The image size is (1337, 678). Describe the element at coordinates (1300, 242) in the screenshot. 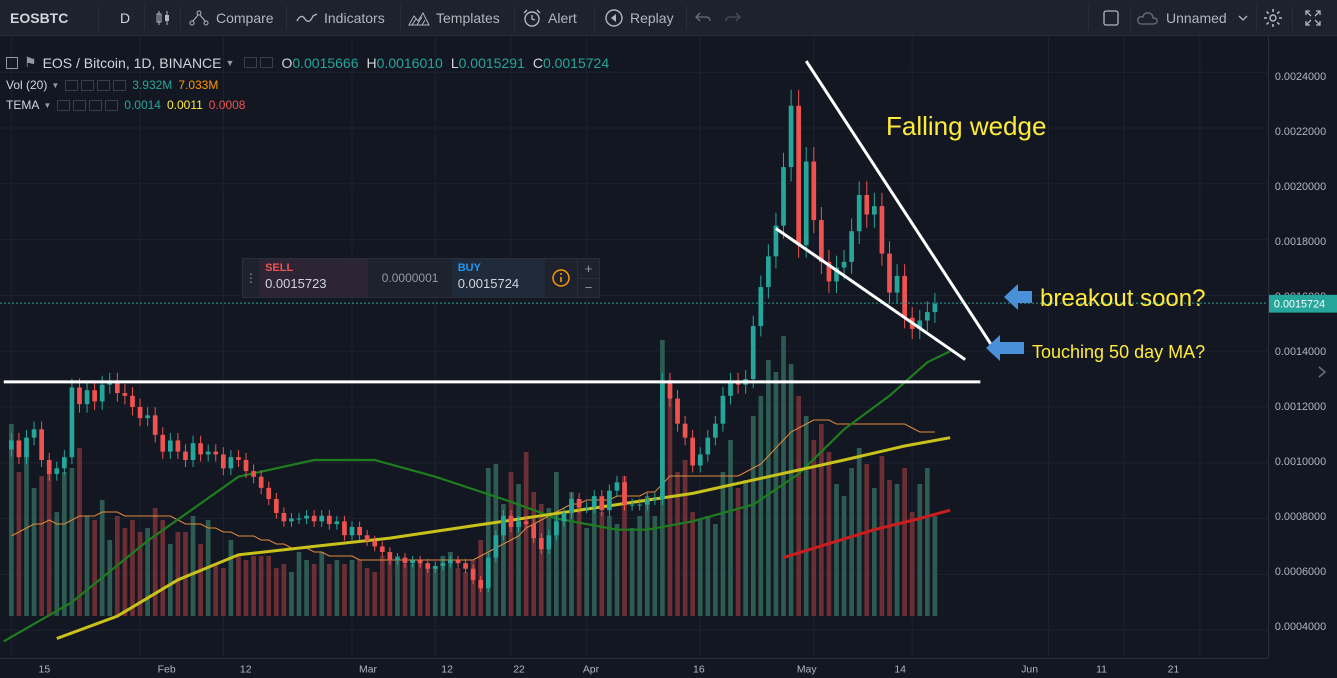

I see `price-tick-label: 0.0018000` at that location.